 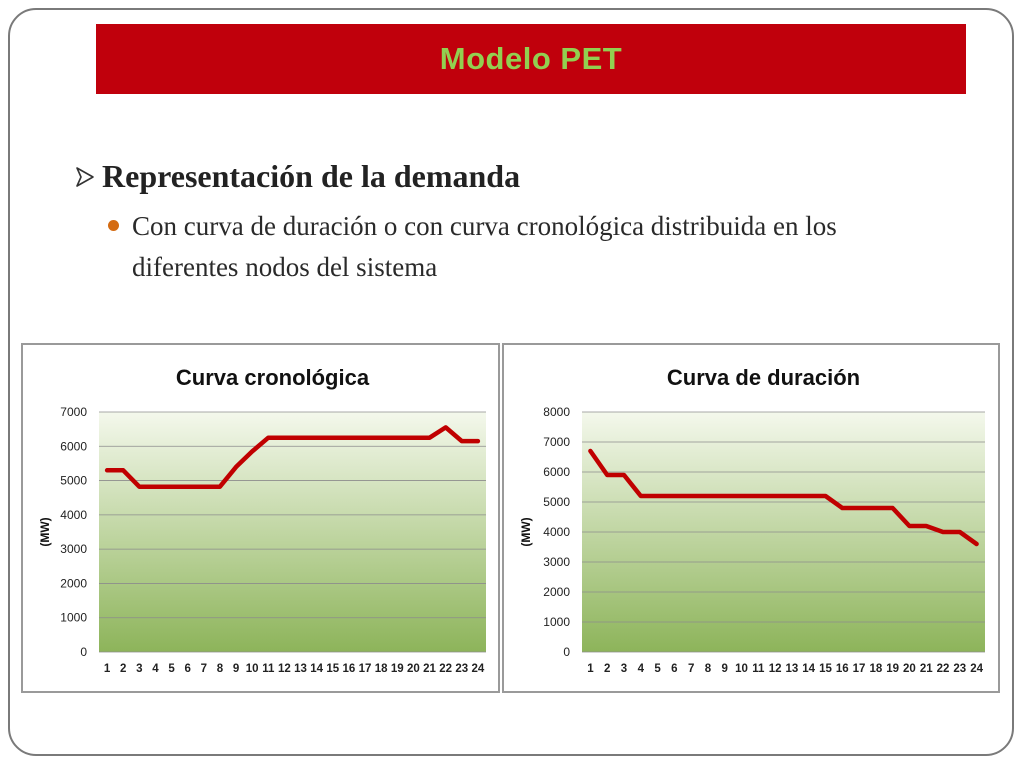 I want to click on bullet-main-text: Representación de la demanda, so click(x=311, y=176).